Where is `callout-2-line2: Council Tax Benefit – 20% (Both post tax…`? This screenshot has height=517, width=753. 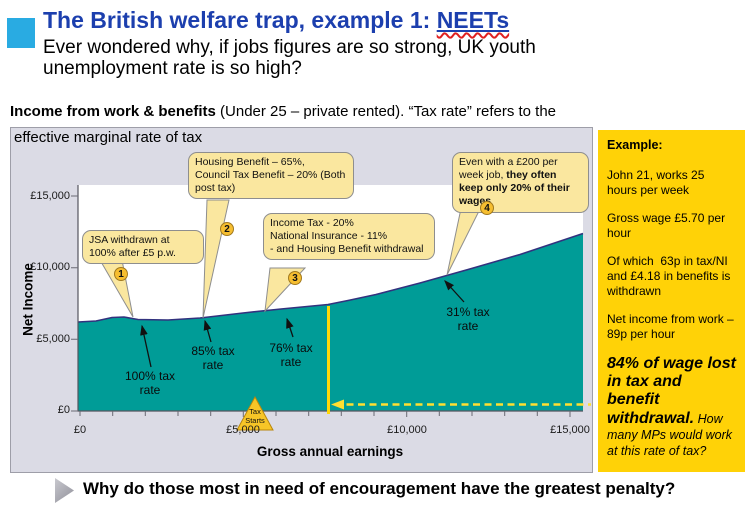 callout-2-line2: Council Tax Benefit – 20% (Both post tax… is located at coordinates (270, 182).